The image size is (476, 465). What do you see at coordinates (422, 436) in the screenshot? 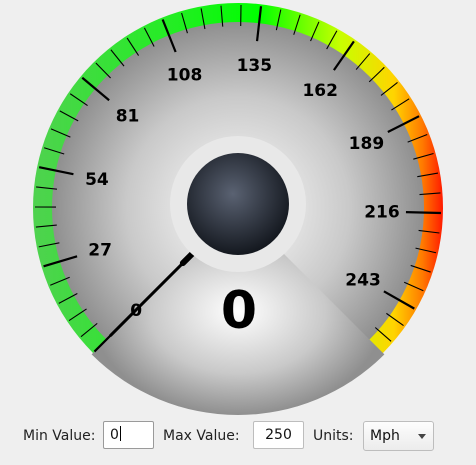
I see `chevron-down-icon` at bounding box center [422, 436].